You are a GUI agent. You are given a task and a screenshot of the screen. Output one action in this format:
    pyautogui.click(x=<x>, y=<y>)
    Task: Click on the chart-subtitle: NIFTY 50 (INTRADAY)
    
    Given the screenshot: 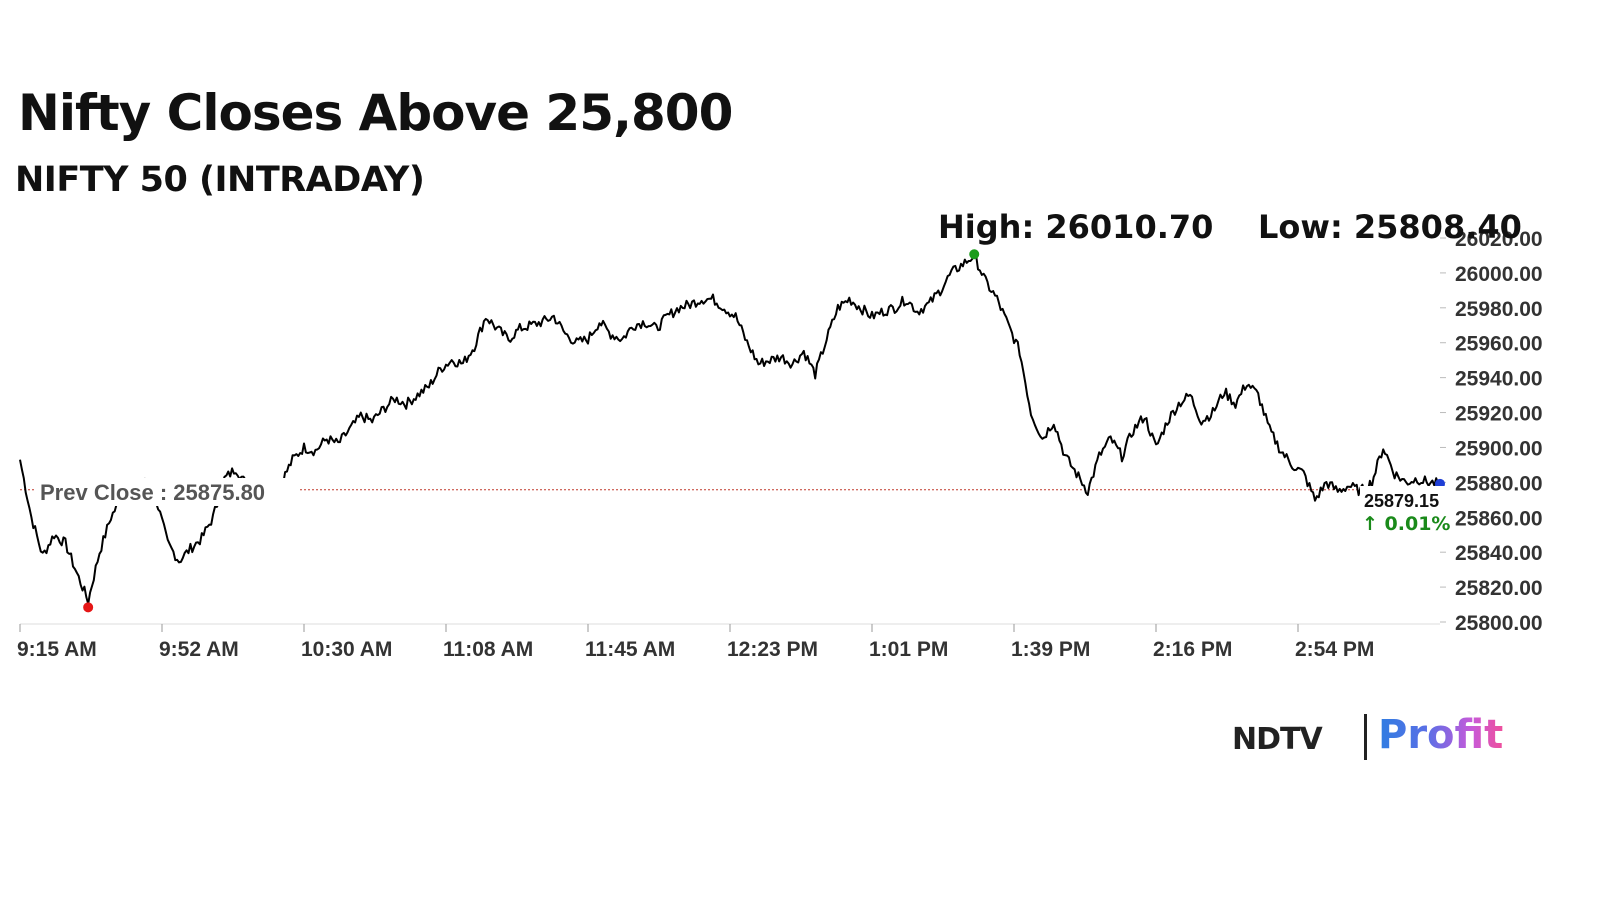 What is the action you would take?
    pyautogui.click(x=220, y=180)
    